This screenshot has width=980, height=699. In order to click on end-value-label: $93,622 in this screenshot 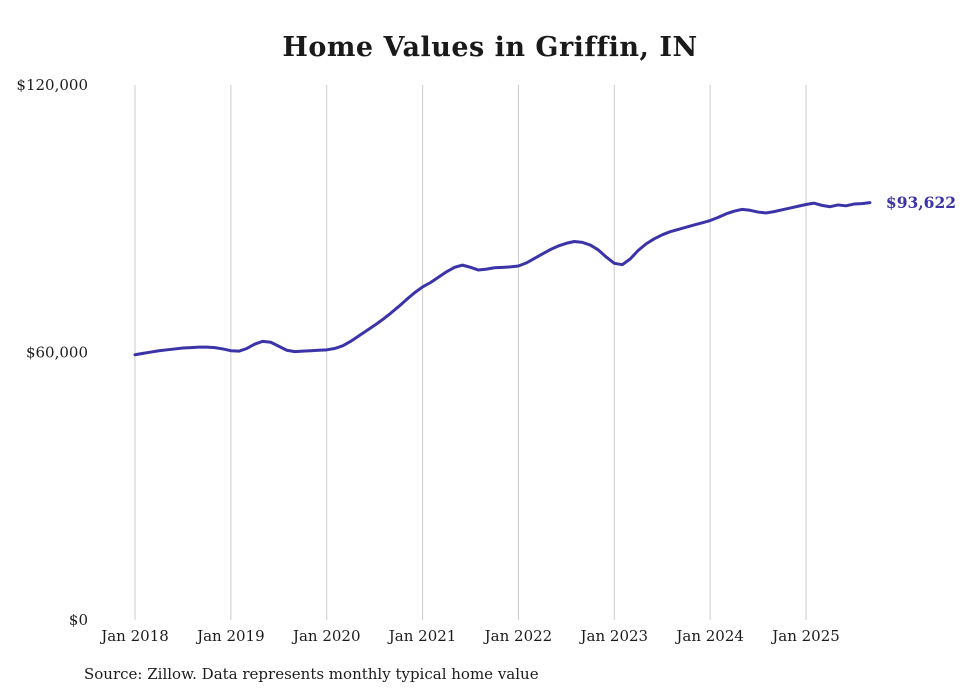, I will do `click(921, 202)`.